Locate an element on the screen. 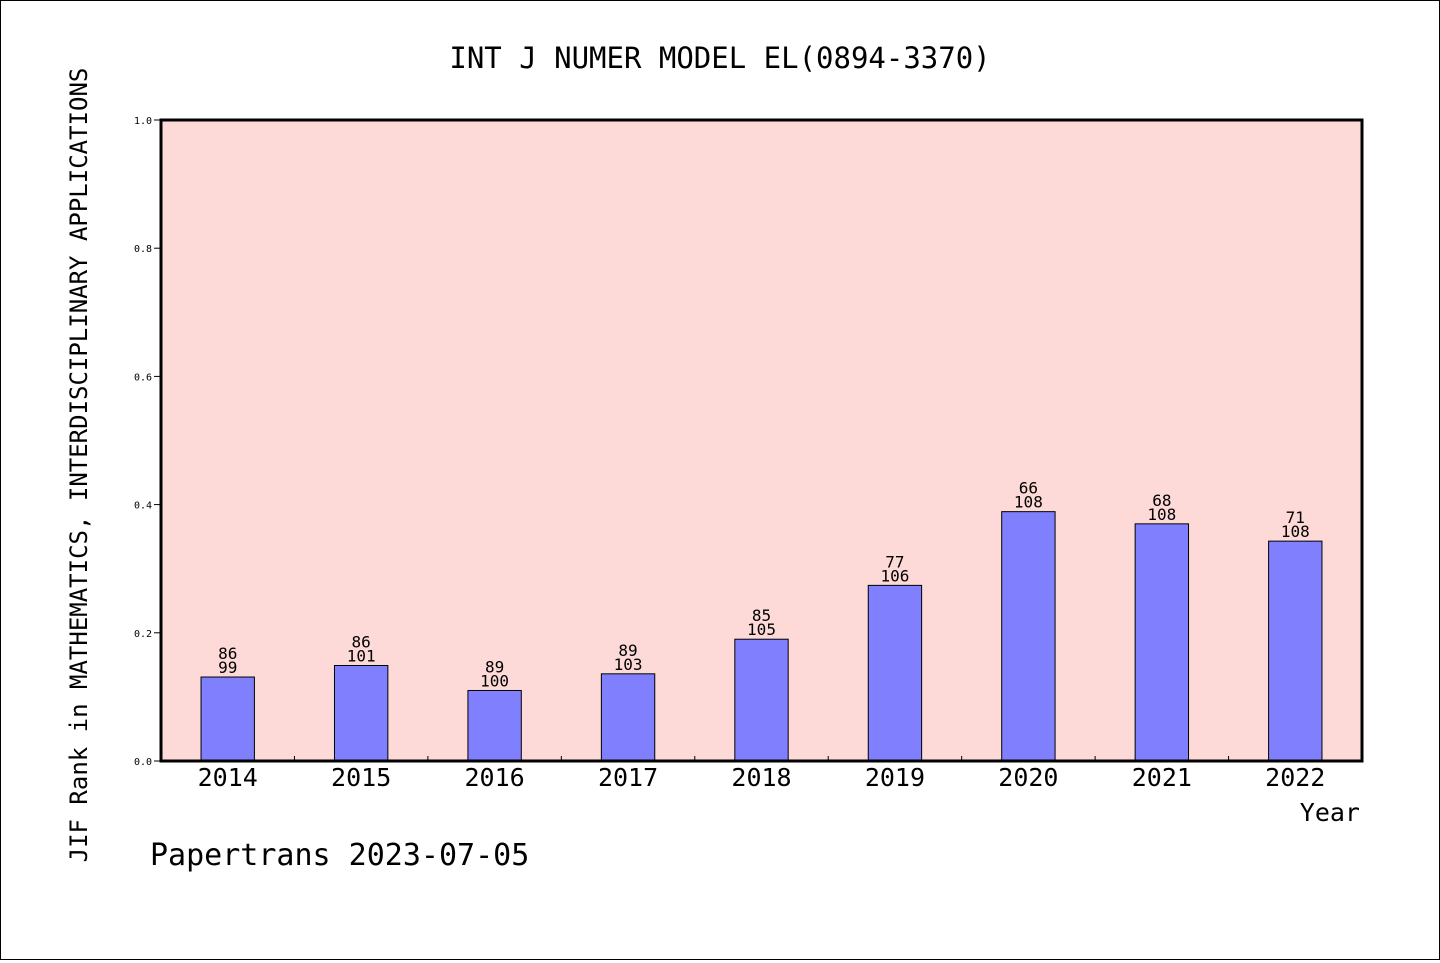 The image size is (1440, 963). bar-total-label: 99 is located at coordinates (227, 667).